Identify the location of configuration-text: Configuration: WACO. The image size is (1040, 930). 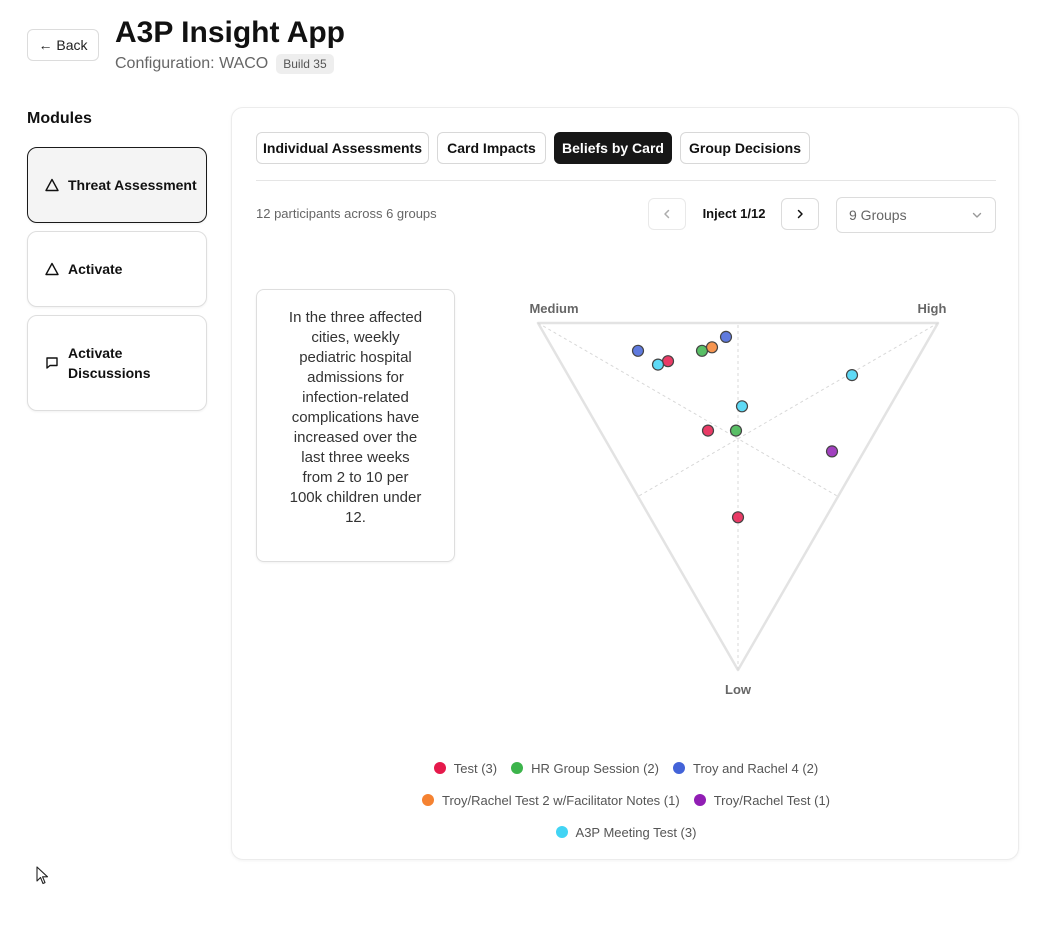
(192, 63).